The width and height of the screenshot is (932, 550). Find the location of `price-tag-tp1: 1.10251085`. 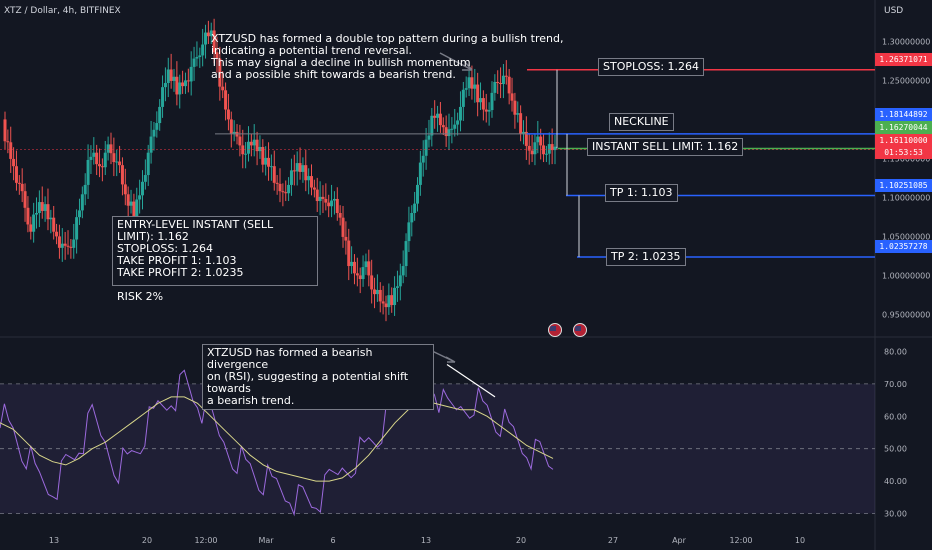

price-tag-tp1: 1.10251085 is located at coordinates (903, 185).